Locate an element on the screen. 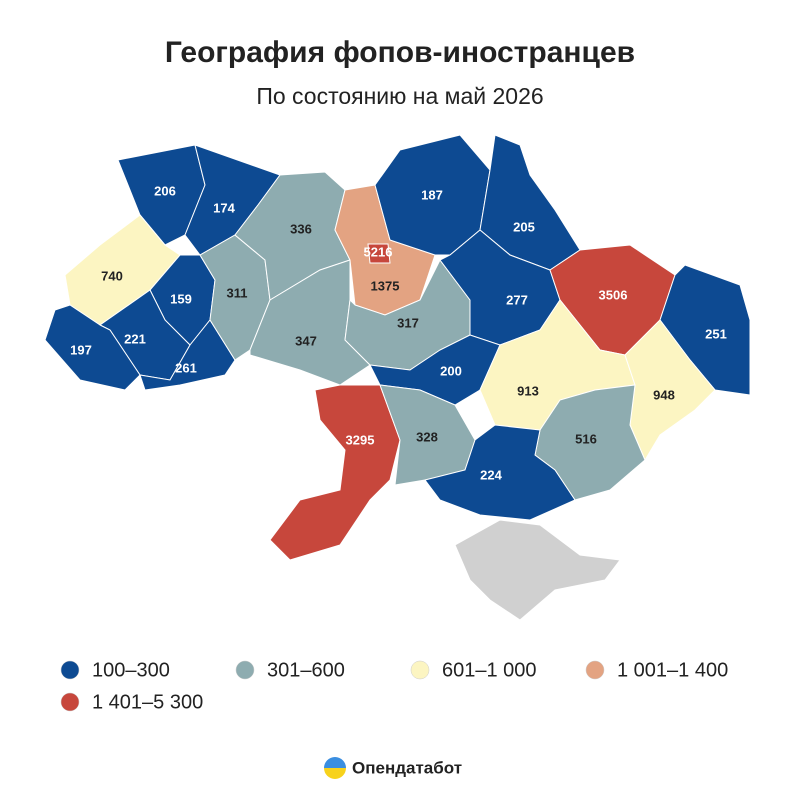 The height and width of the screenshot is (800, 800). crimea is located at coordinates (537, 570).